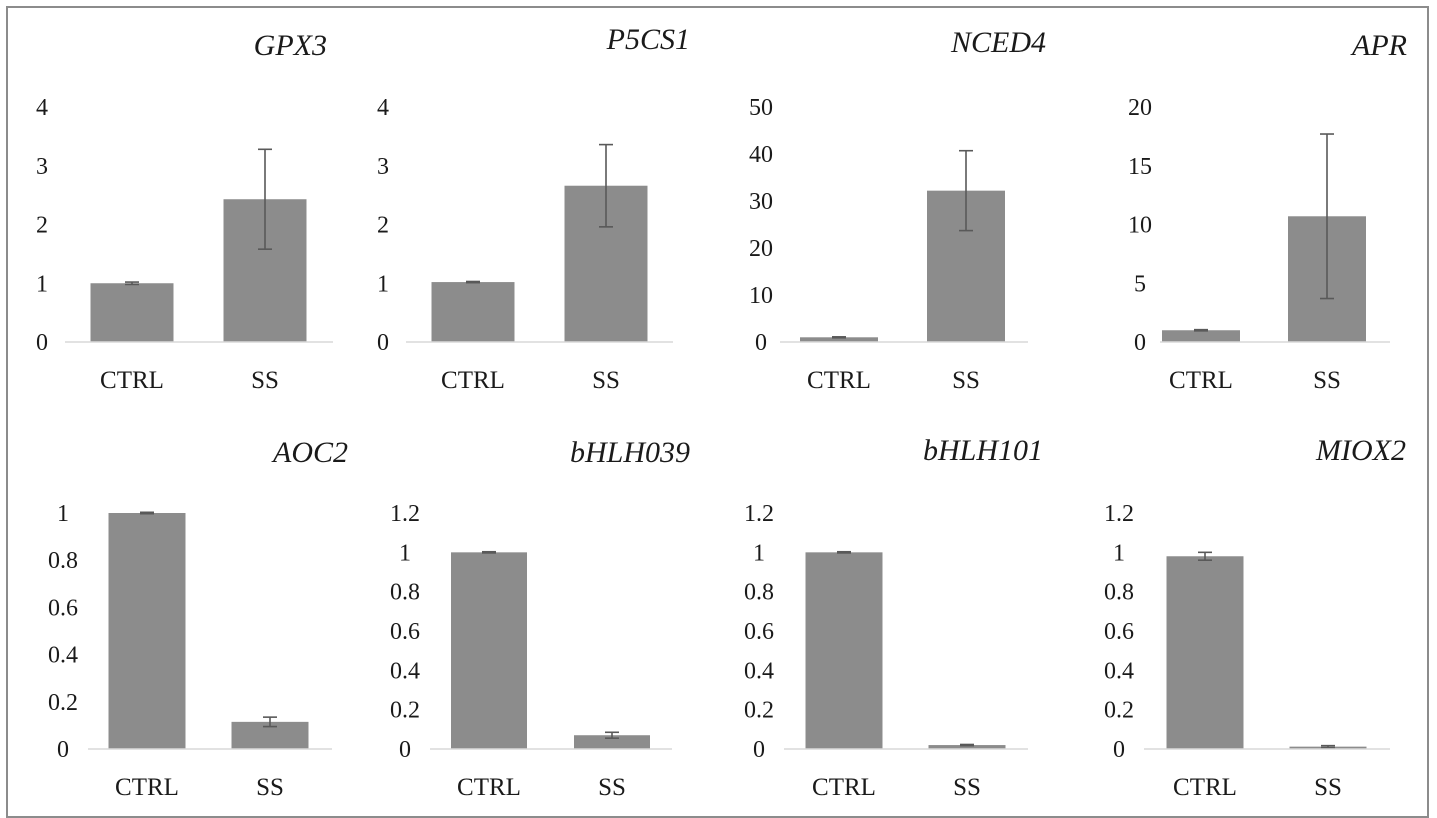 The image size is (1437, 818). I want to click on chart-panel-gpx3: GPX3 0 1 2 3 4 CTRL SS, so click(184, 211).